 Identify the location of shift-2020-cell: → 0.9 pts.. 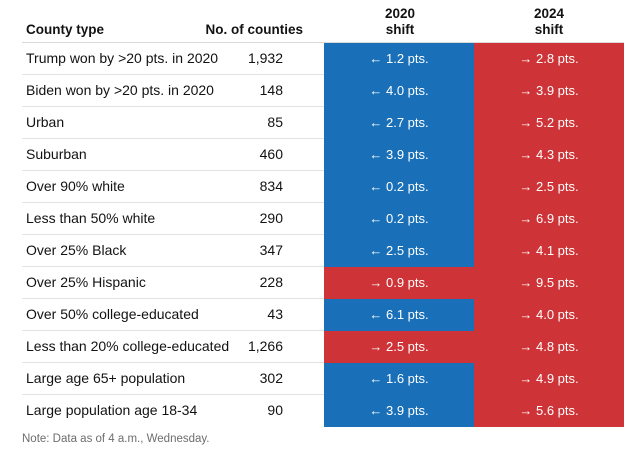
(399, 283).